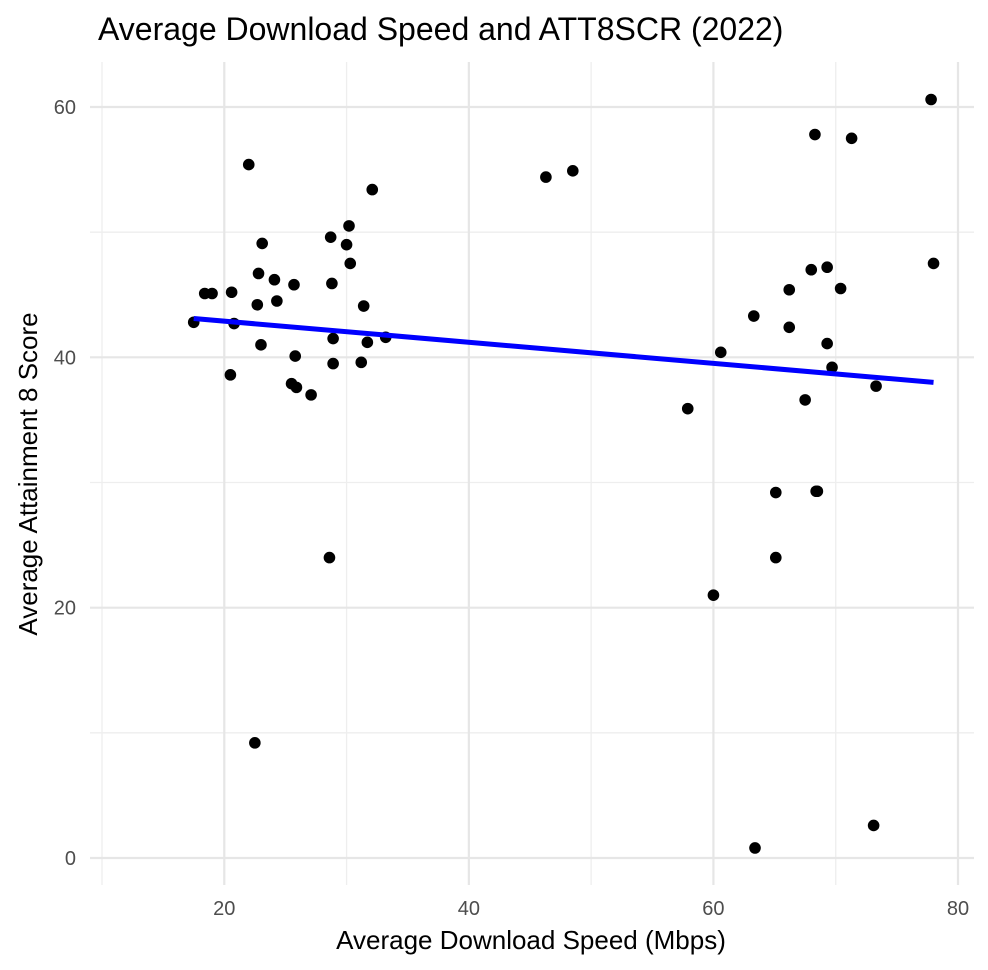 This screenshot has width=988, height=970. What do you see at coordinates (224, 909) in the screenshot?
I see `x-tick-label: 20` at bounding box center [224, 909].